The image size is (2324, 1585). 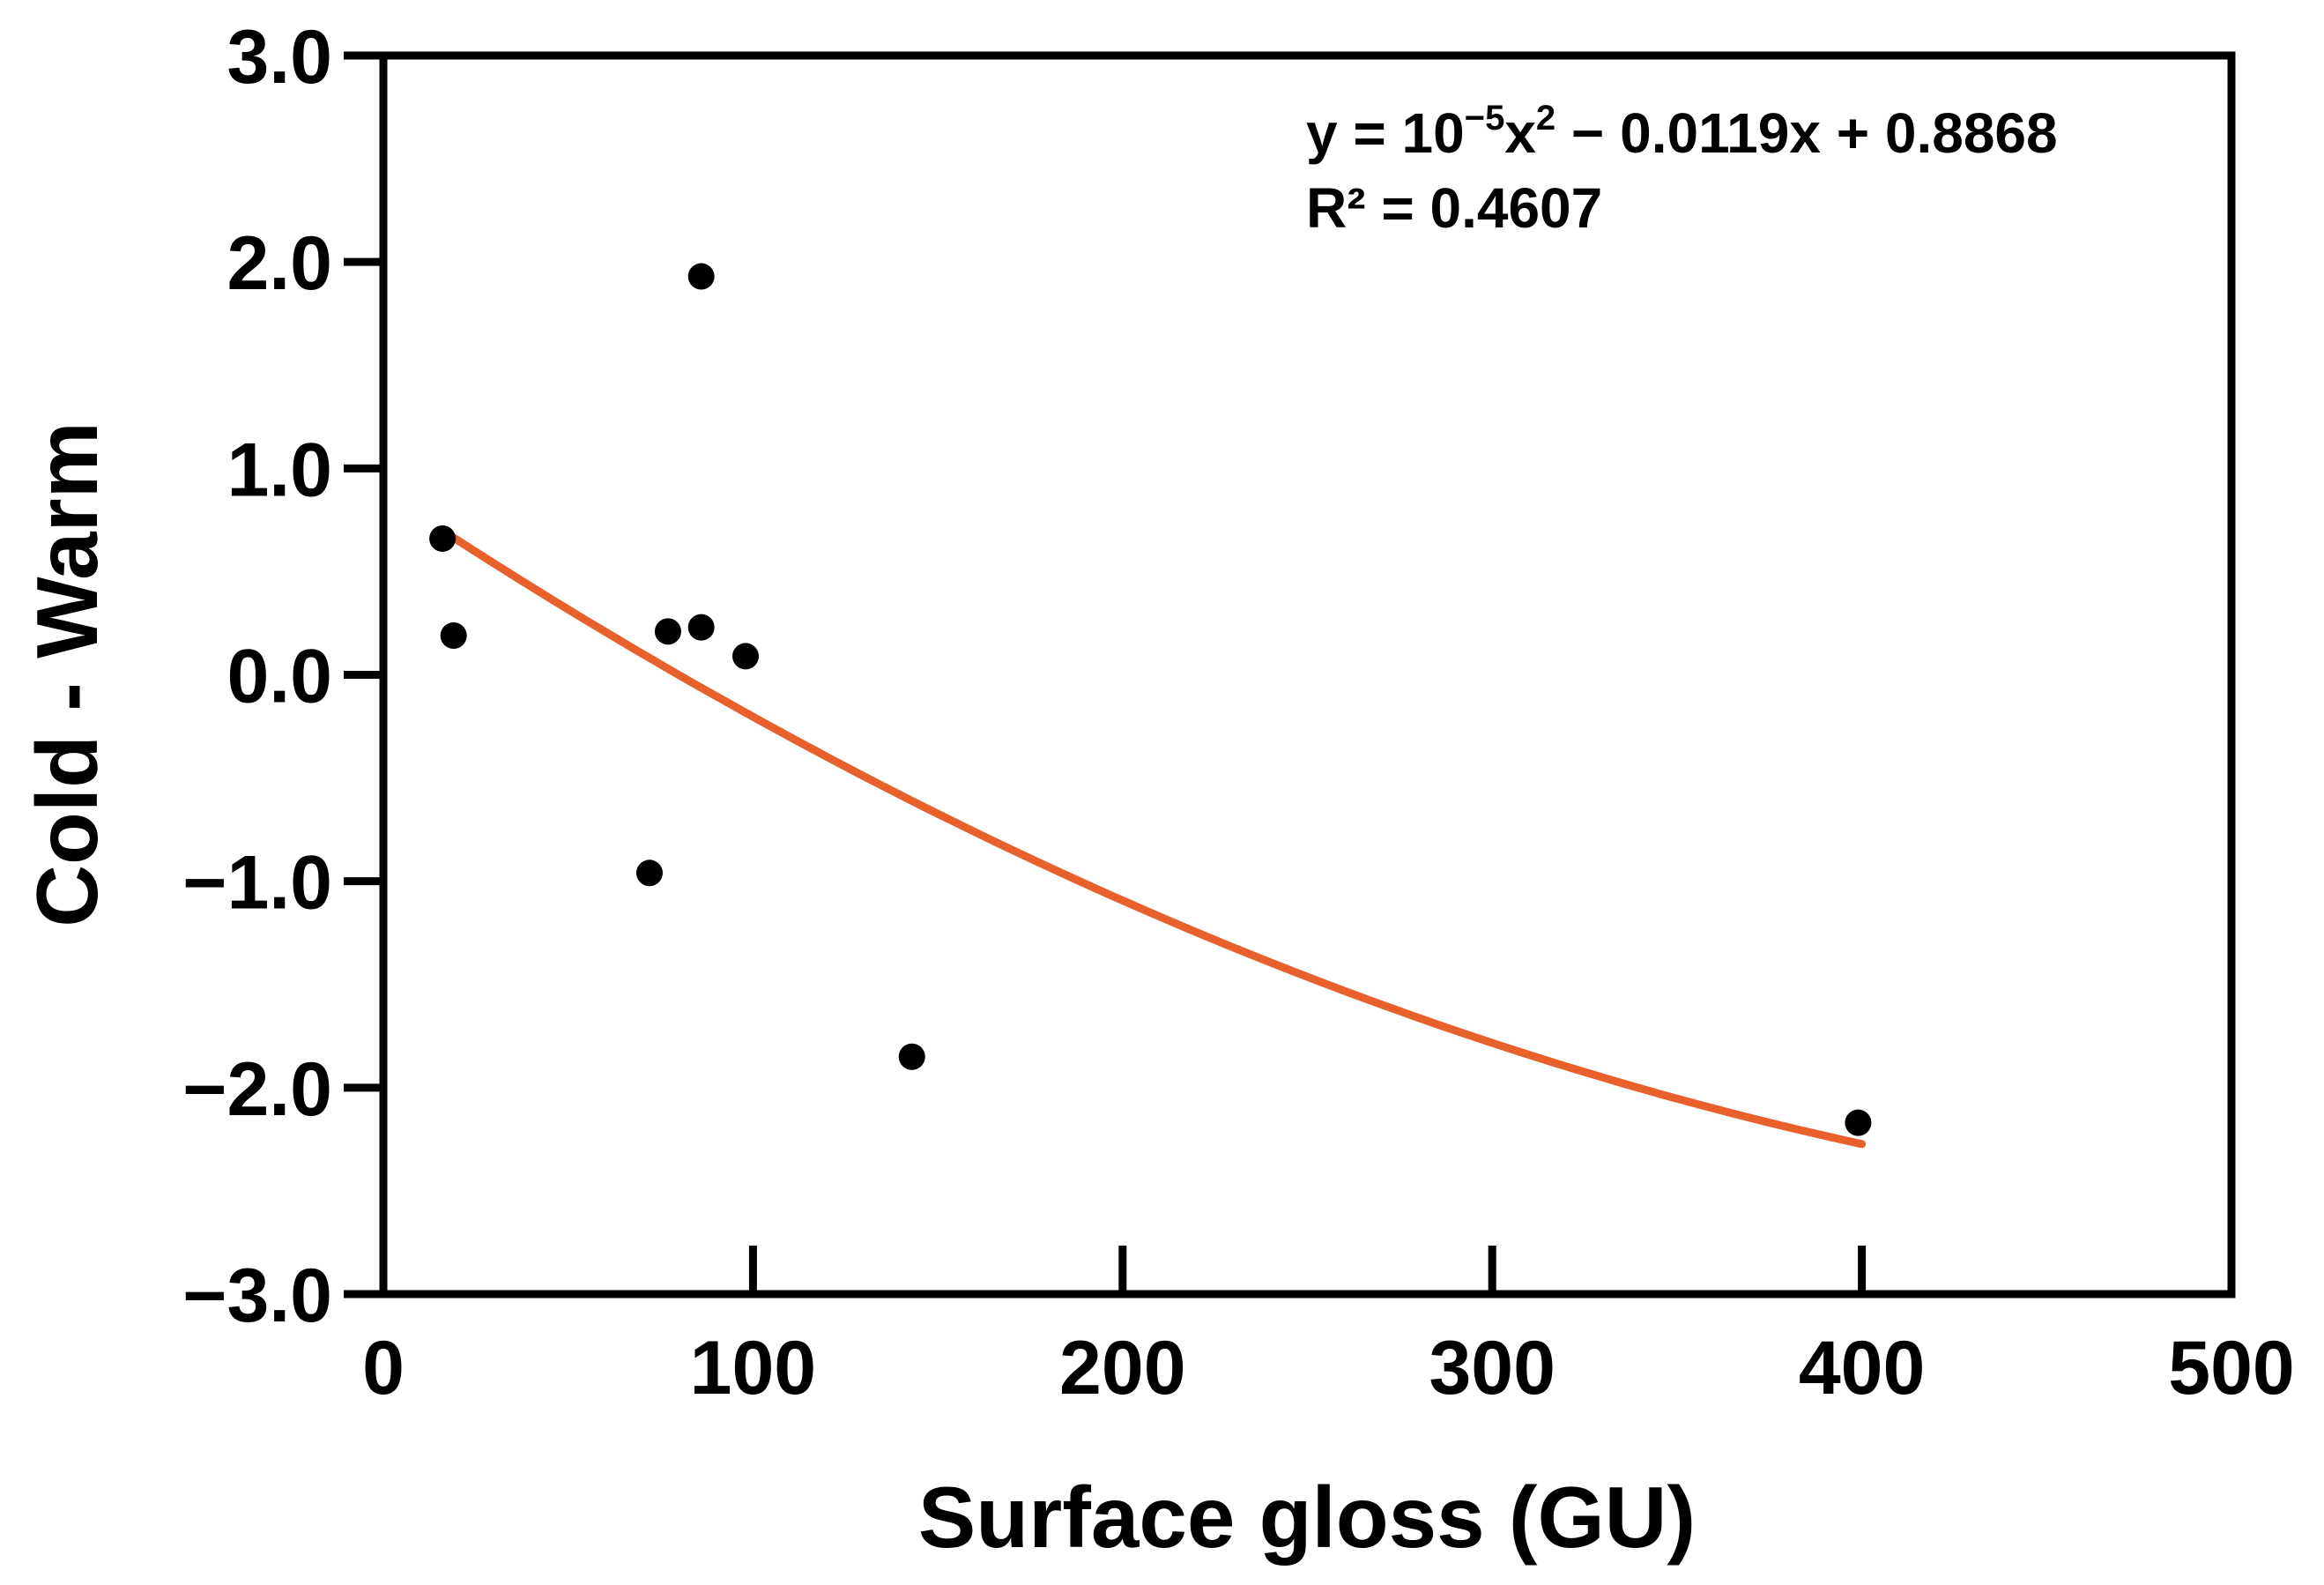 I want to click on equation-label: y = 10−5x2 − 0.0119x + 0.8868, so click(x=1682, y=132).